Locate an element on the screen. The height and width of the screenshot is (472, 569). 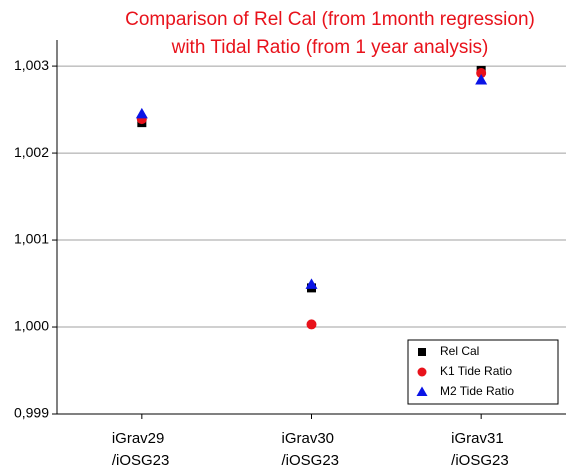
y-tick-label: 0,999 is located at coordinates (31, 413).